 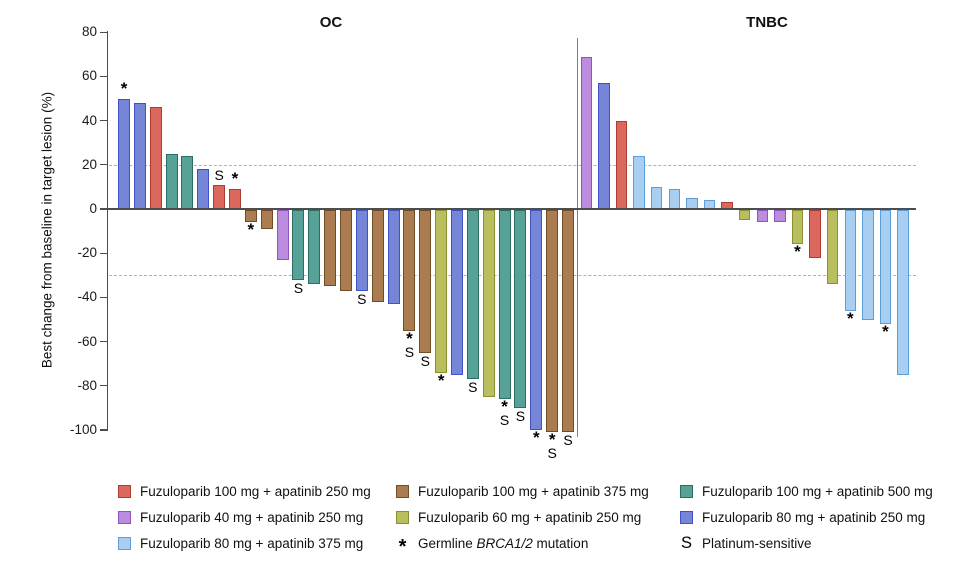 I want to click on legend-swatch-f80a250, so click(x=686, y=517).